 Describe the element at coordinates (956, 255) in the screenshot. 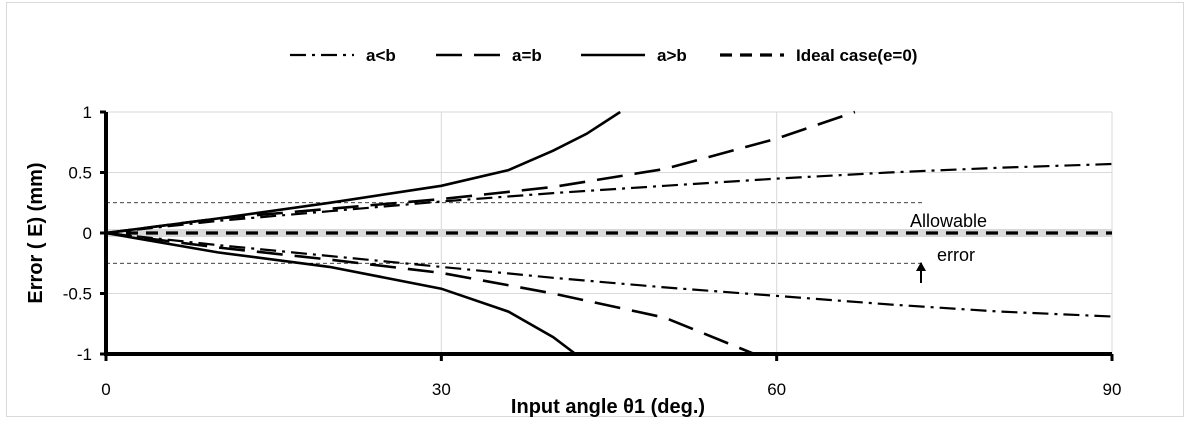

I see `allowable-annotation-line2: error` at that location.